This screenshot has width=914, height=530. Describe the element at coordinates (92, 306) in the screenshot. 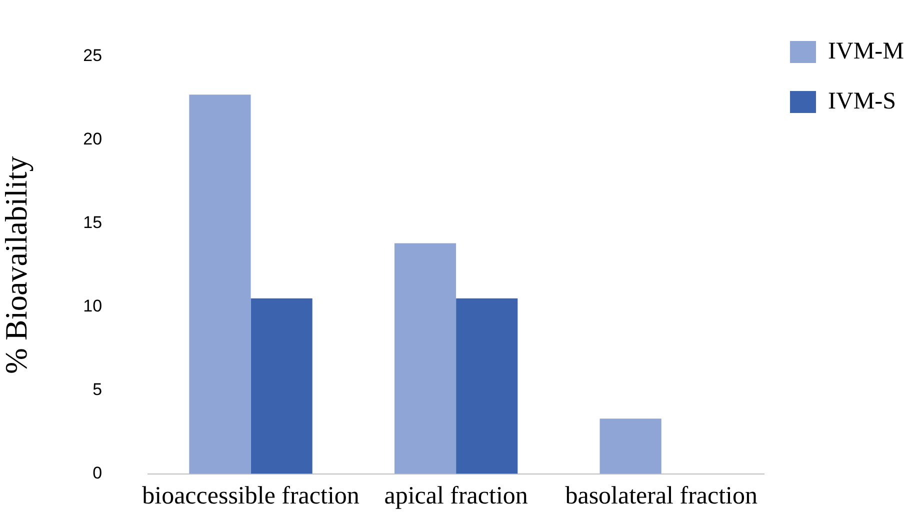

I see `y-tick-label: 10` at that location.